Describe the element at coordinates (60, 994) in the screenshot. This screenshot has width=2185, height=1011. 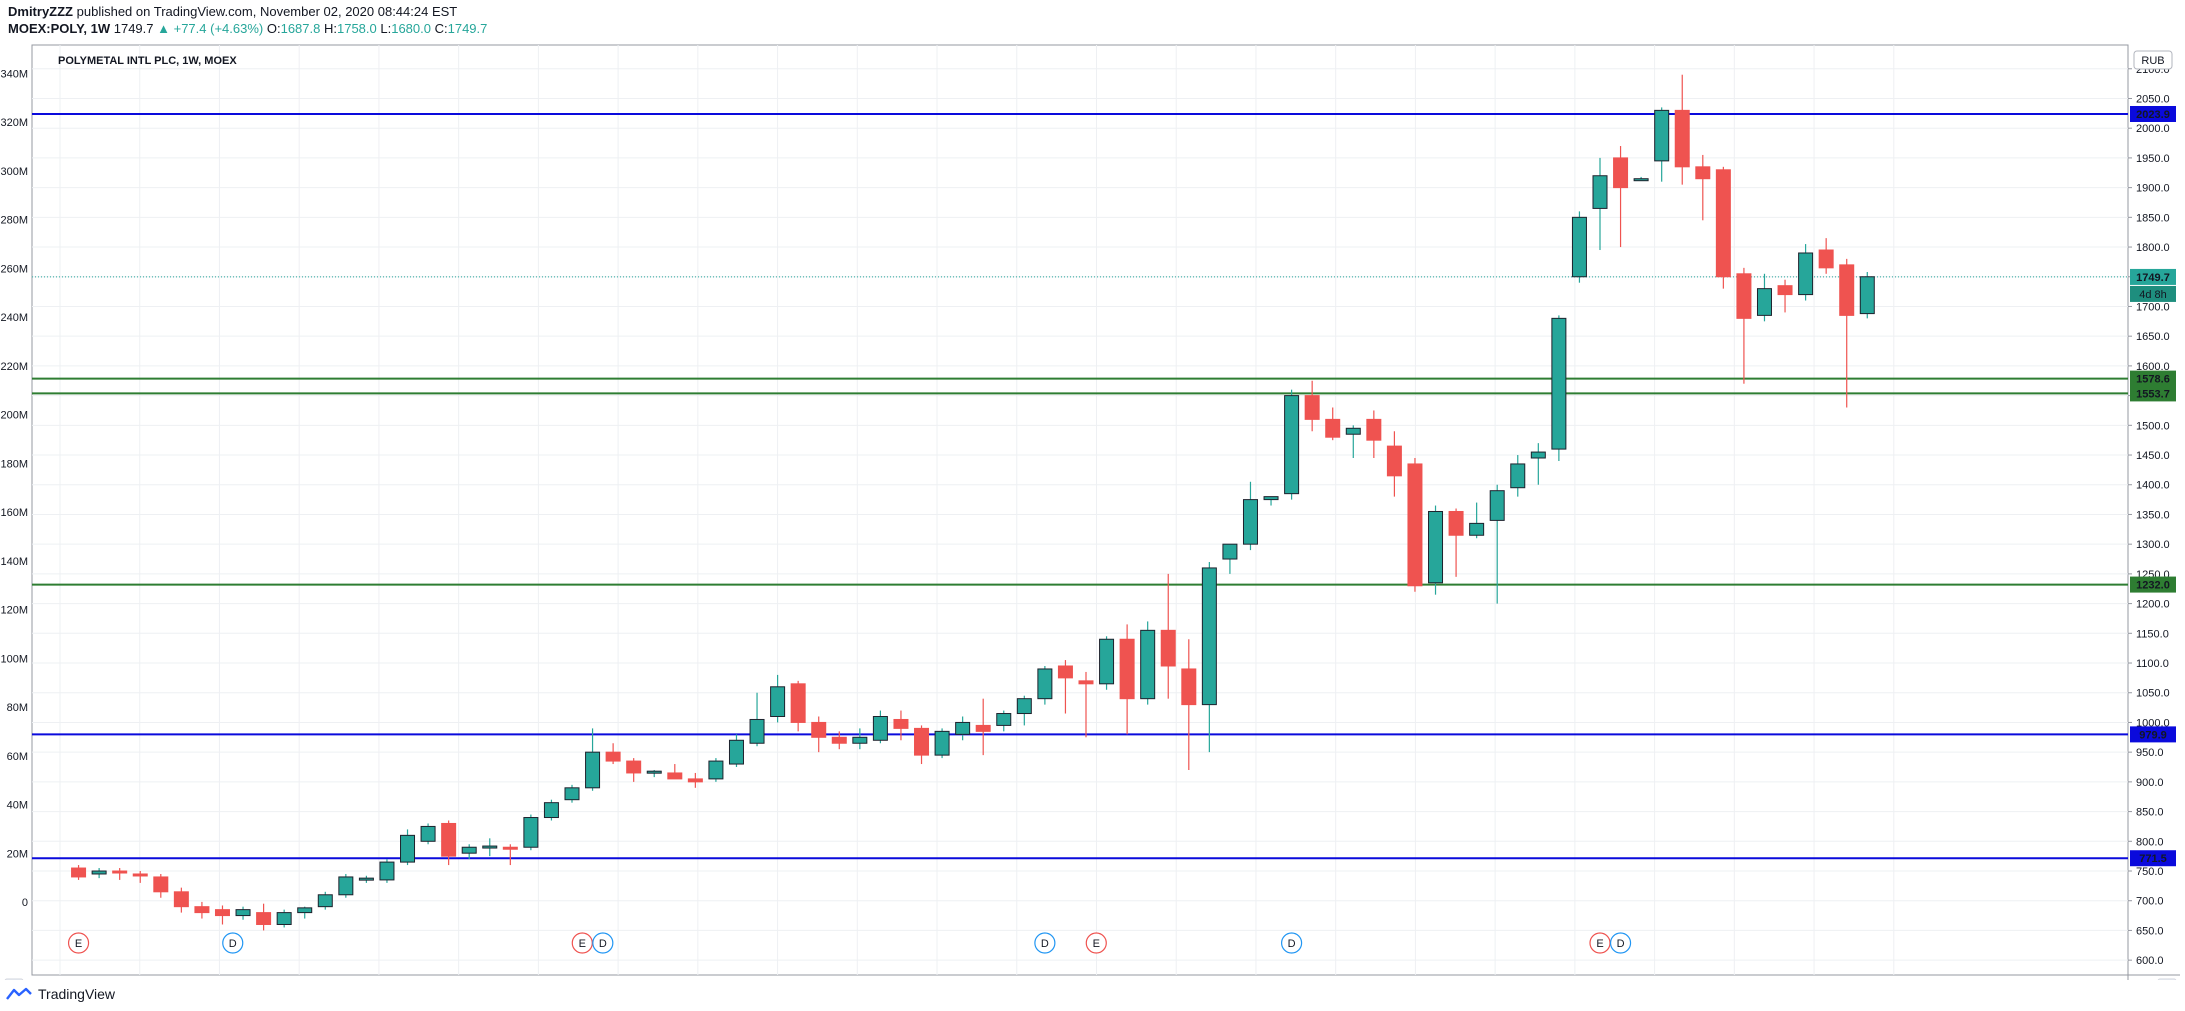
I see `tradingview-logo: TradingView` at that location.